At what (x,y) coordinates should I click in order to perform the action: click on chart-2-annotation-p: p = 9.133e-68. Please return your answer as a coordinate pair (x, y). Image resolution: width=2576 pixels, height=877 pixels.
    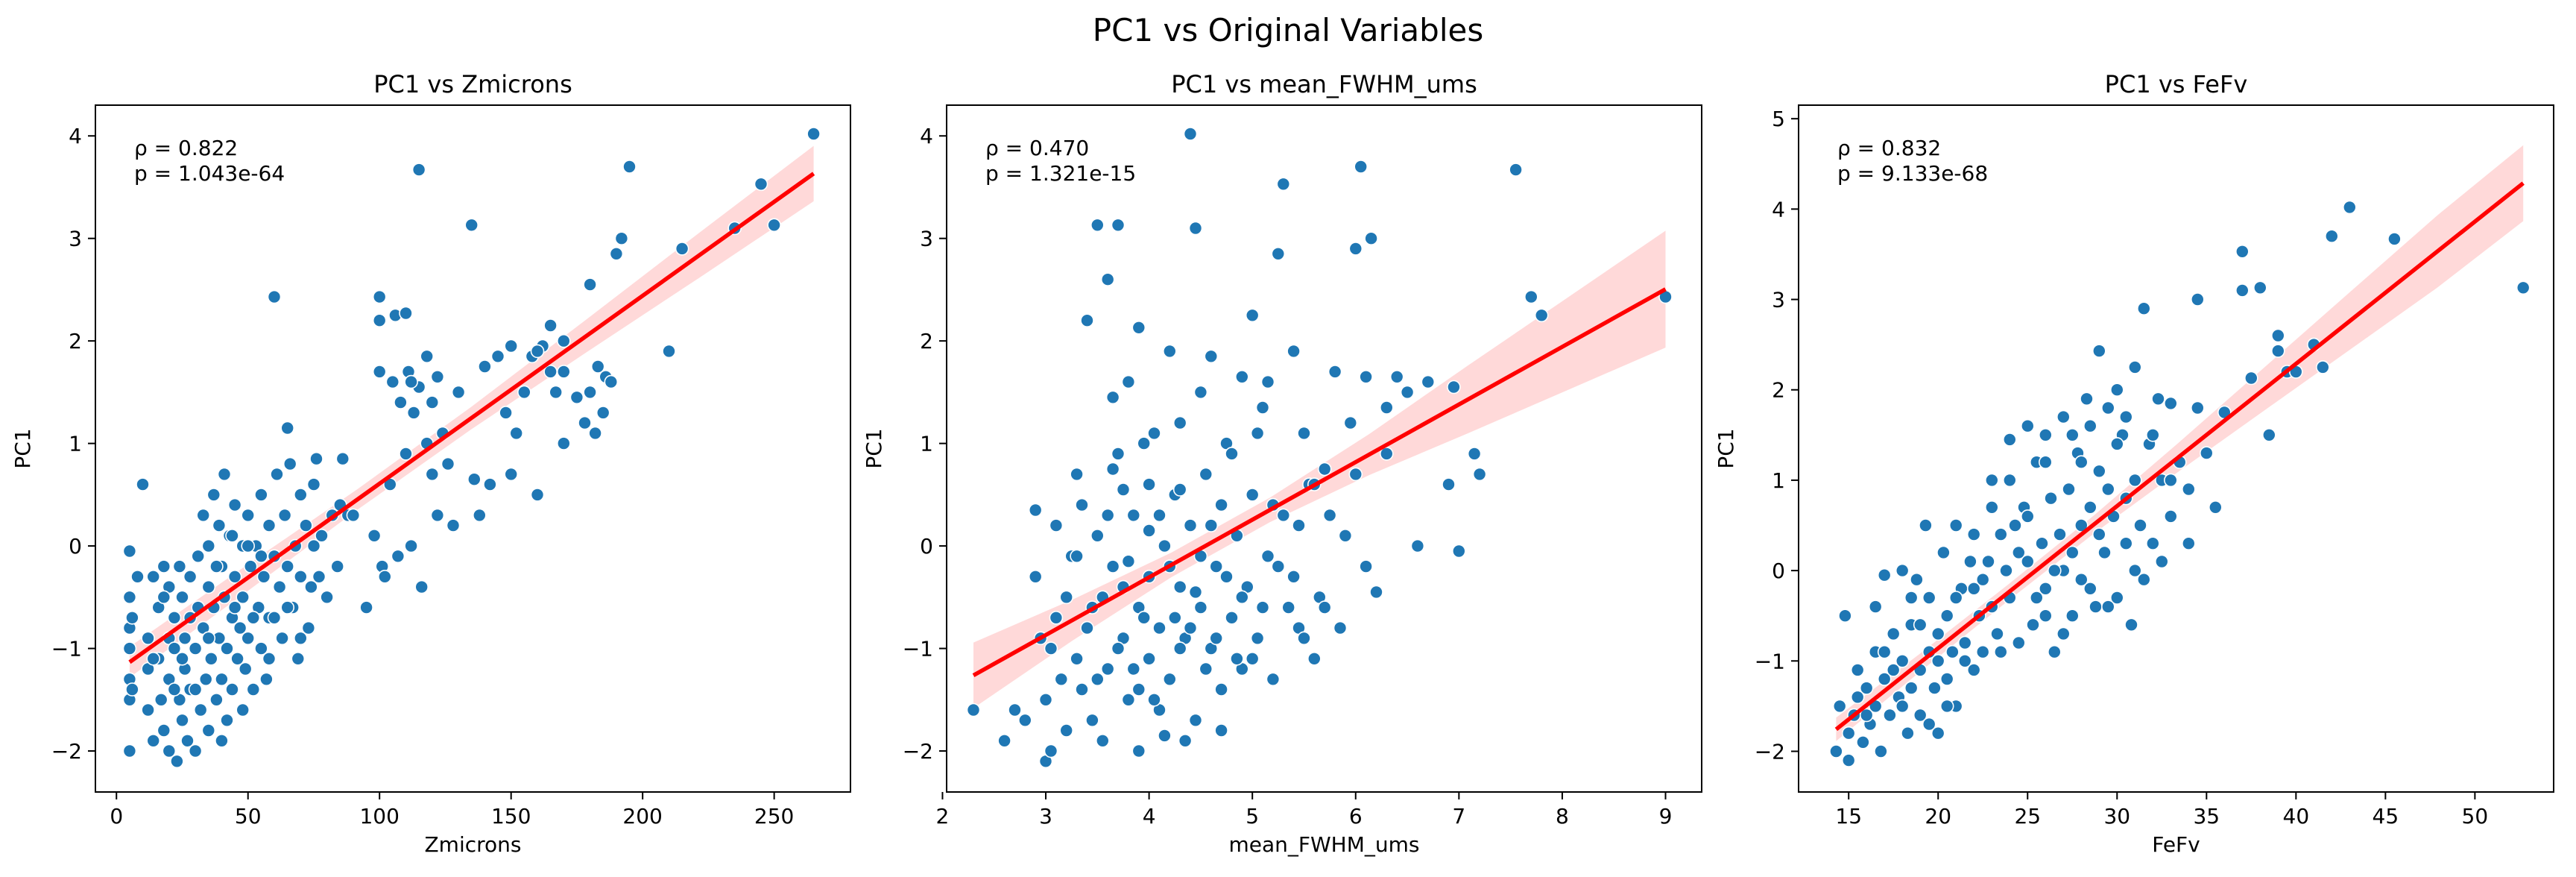
    Looking at the image, I should click on (1912, 173).